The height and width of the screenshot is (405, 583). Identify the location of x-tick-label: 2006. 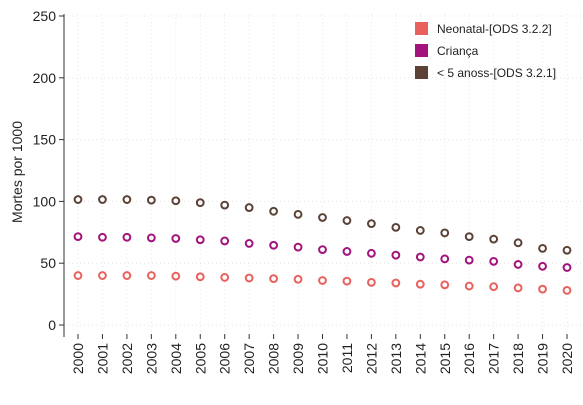
(225, 358).